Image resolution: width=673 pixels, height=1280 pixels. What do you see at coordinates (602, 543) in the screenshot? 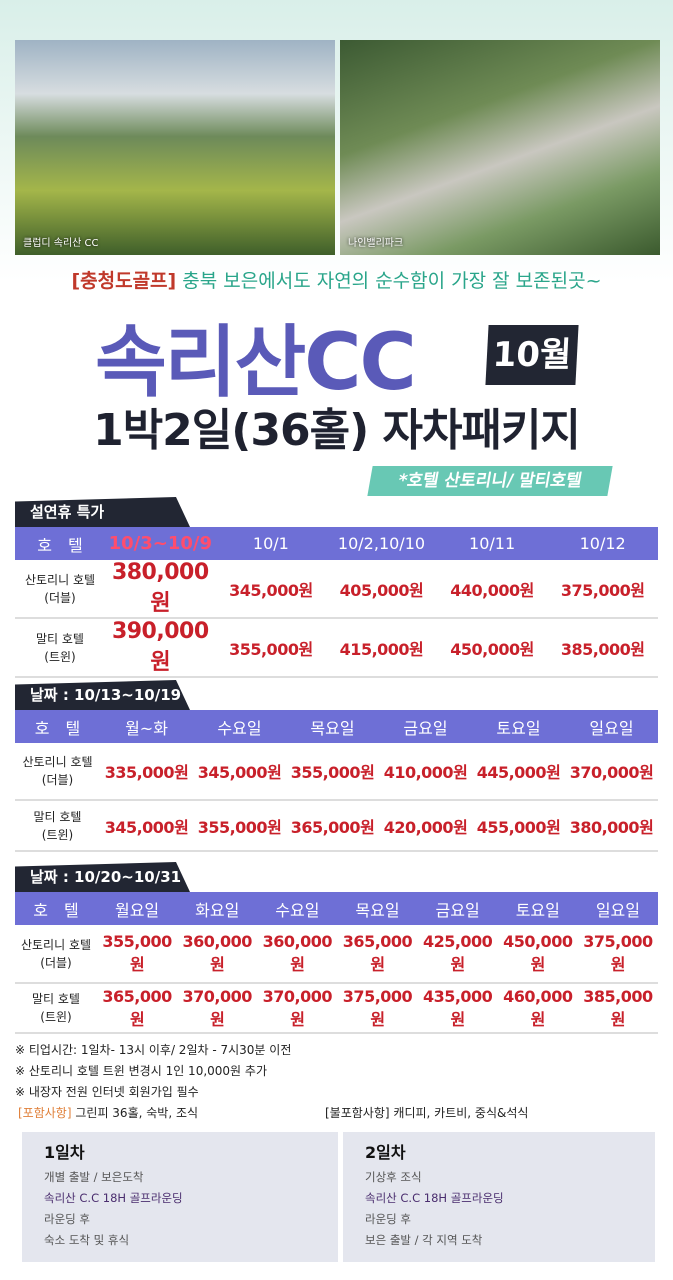
I see `column-header: 10/12` at bounding box center [602, 543].